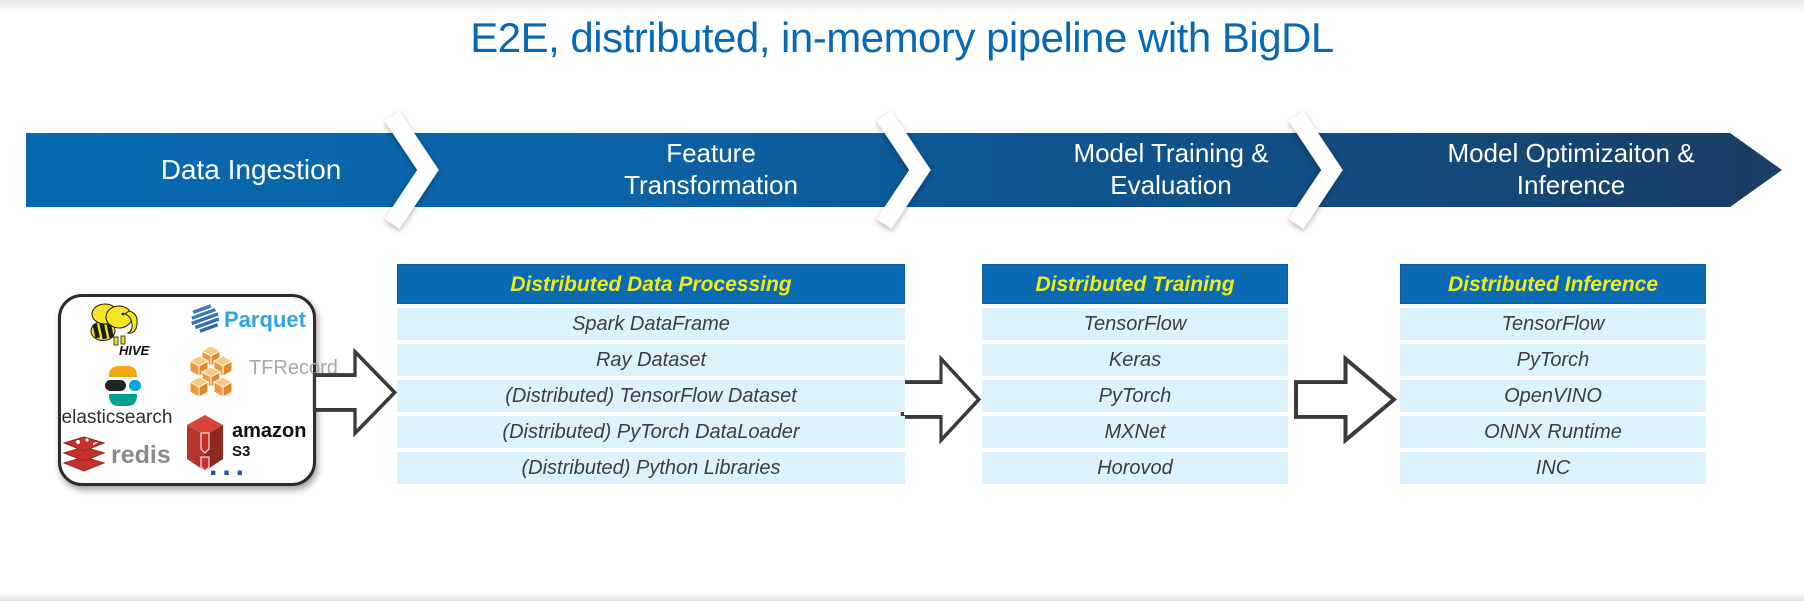  What do you see at coordinates (205, 443) in the screenshot?
I see `amazon-s3-icon` at bounding box center [205, 443].